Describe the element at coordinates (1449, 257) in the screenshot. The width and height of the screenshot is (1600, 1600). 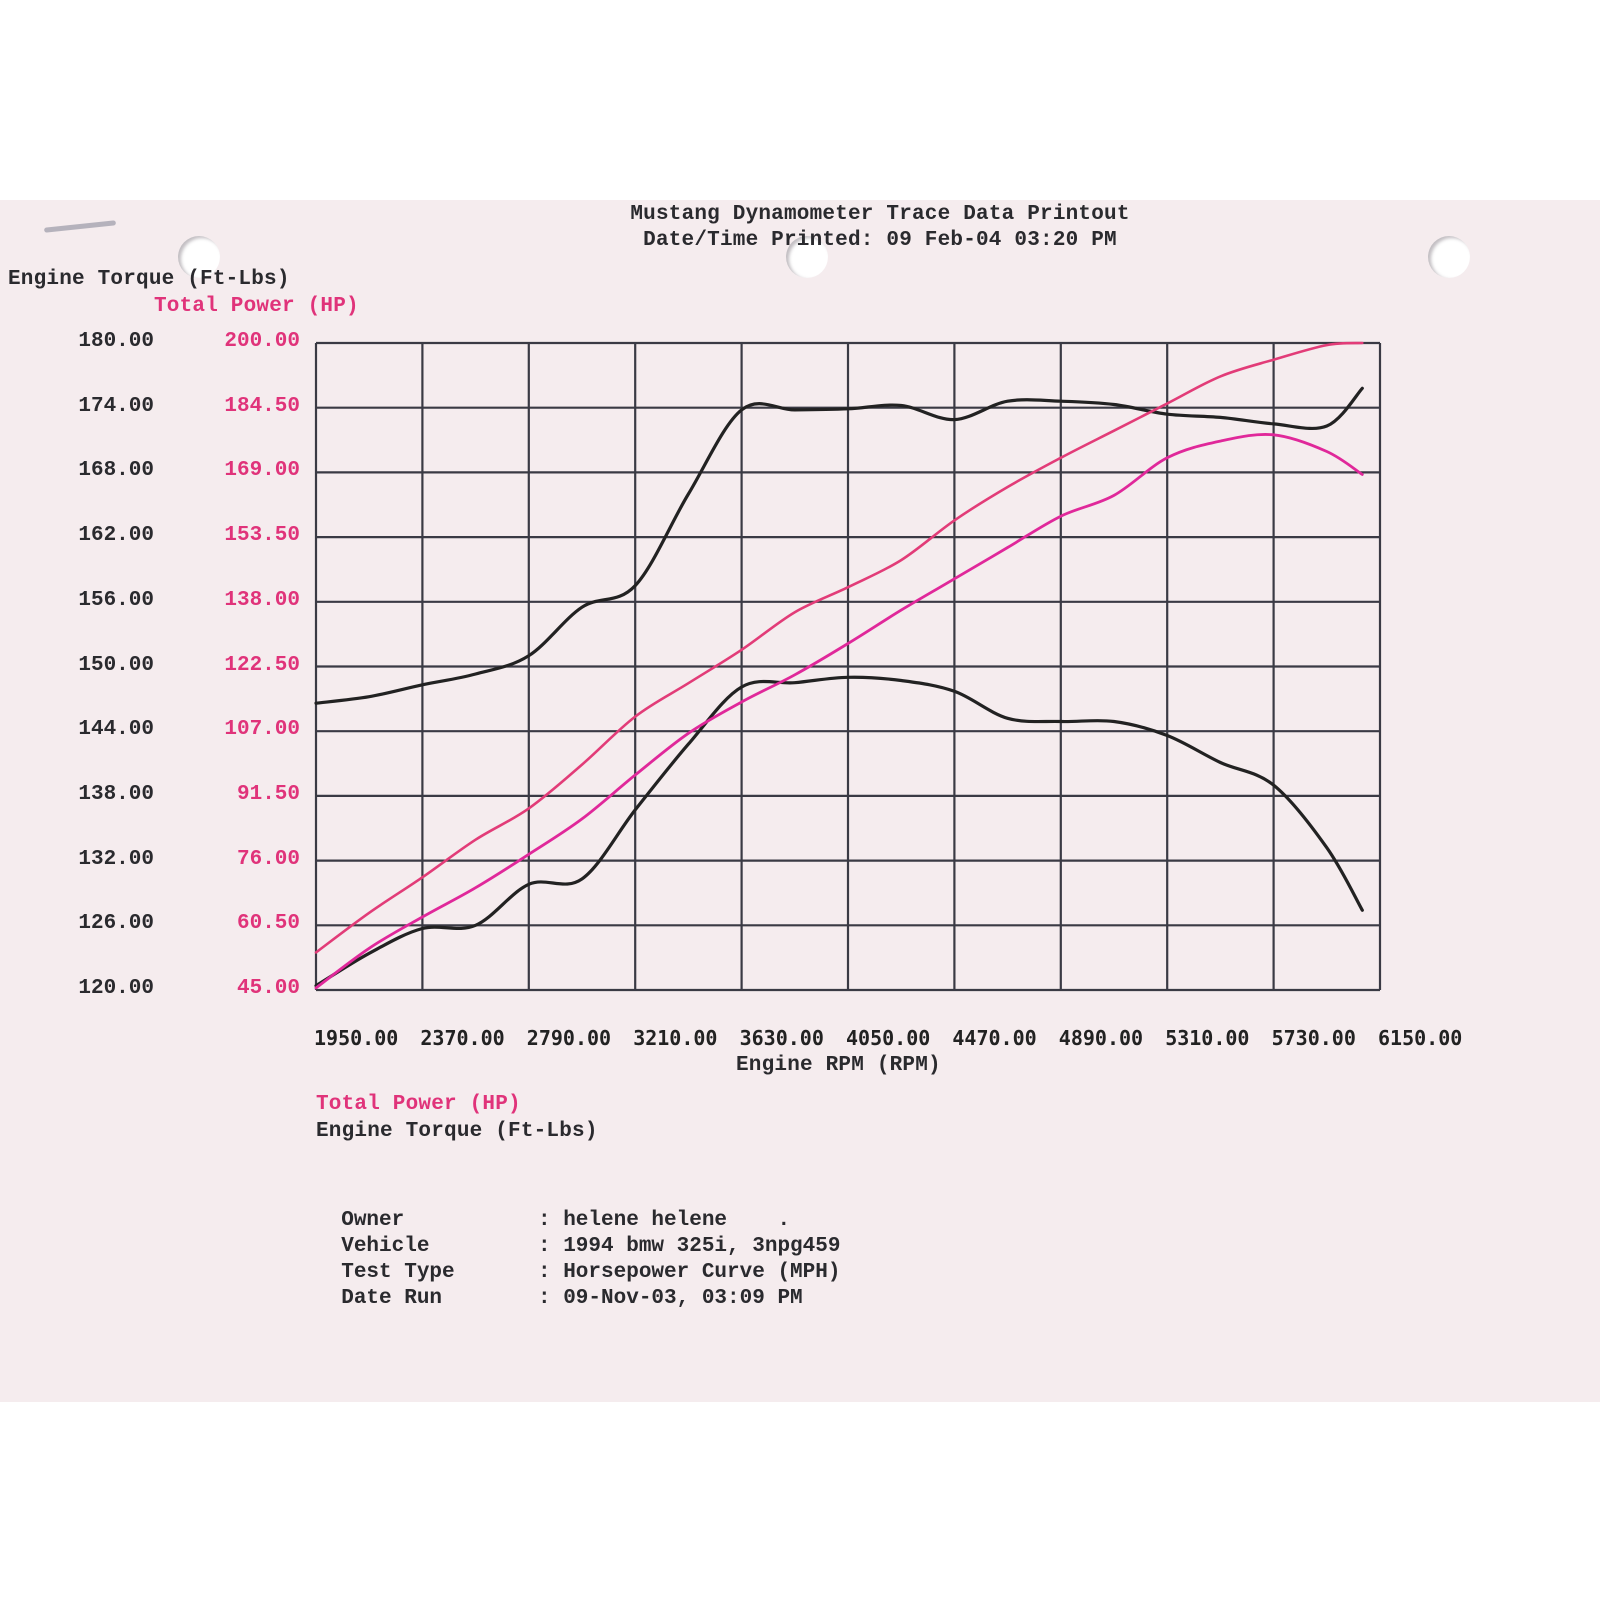
I see `punch-hole-right` at that location.